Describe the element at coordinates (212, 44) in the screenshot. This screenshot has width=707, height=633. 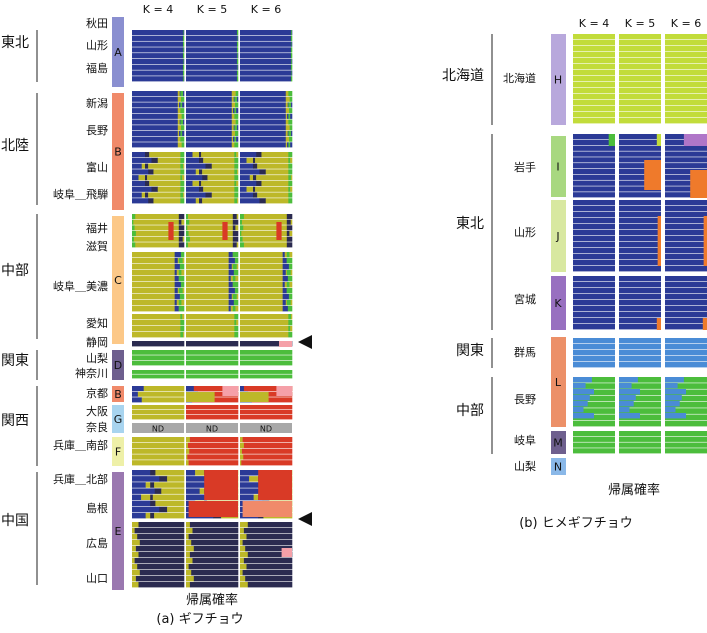
I see `bar-a-akita-fukushima-k5-r2-seg0` at that location.